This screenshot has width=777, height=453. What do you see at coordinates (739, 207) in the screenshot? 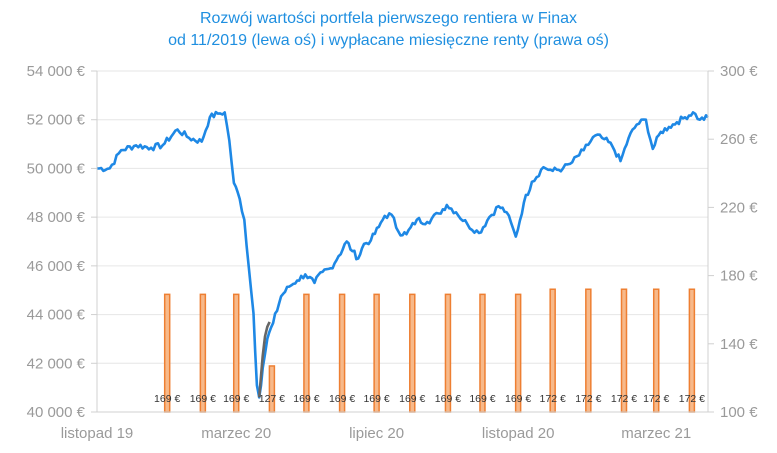
I see `right-tick-label: 220 €` at bounding box center [739, 207].